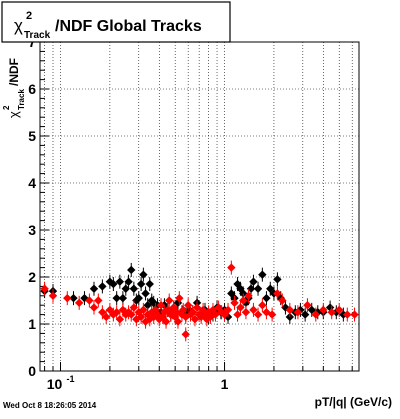  What do you see at coordinates (32, 89) in the screenshot?
I see `y-tick-label: 6` at bounding box center [32, 89].